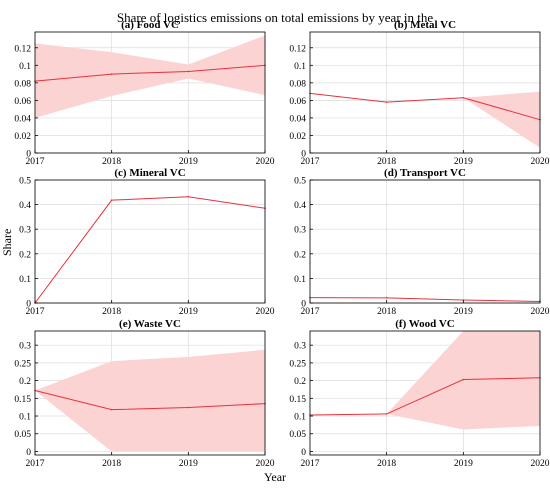  Describe the element at coordinates (425, 25) in the screenshot. I see `panel-title: (b) Metal VC` at that location.